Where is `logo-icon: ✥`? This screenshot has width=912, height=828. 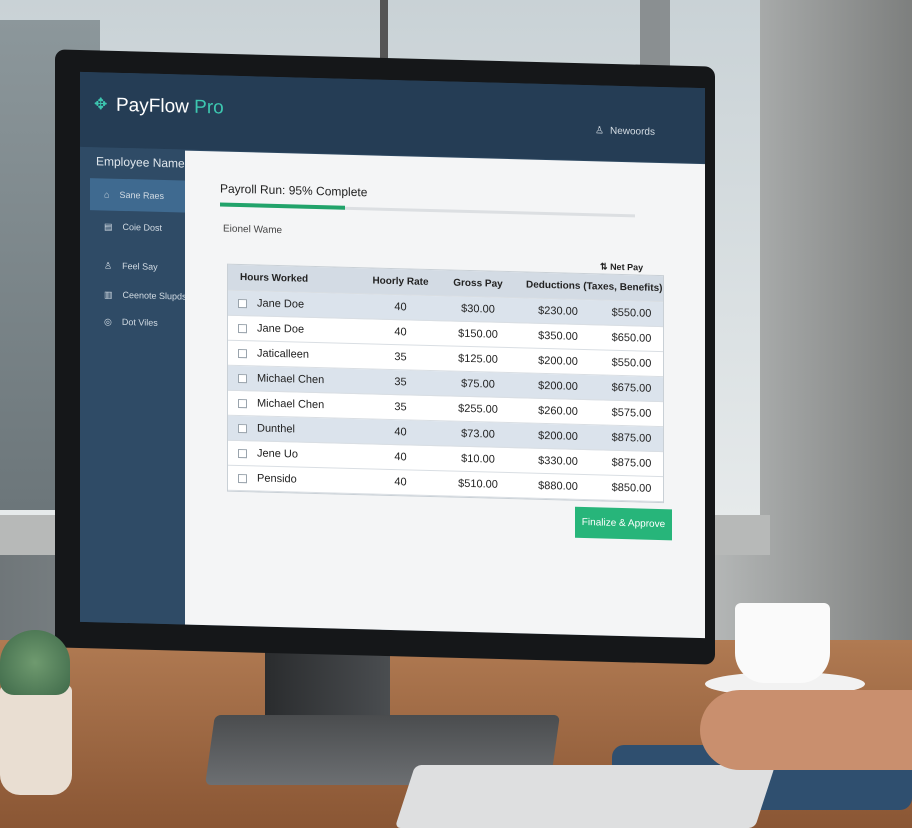 logo-icon: ✥ is located at coordinates (101, 105).